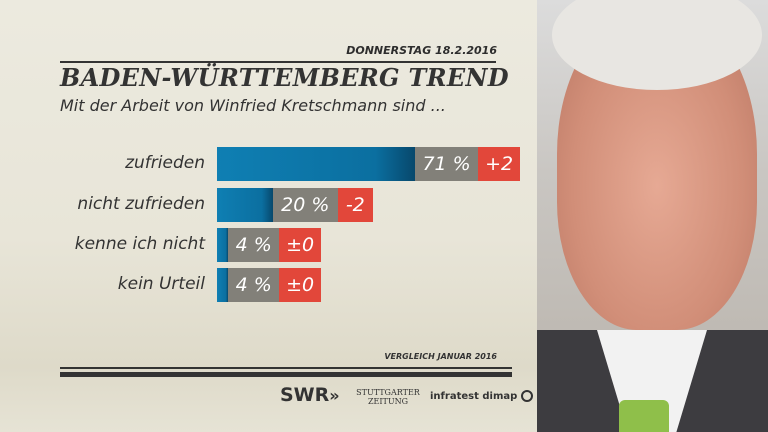 The image size is (768, 432). What do you see at coordinates (481, 396) in the screenshot?
I see `infratest-dimap-logo: infratest dimap` at bounding box center [481, 396].